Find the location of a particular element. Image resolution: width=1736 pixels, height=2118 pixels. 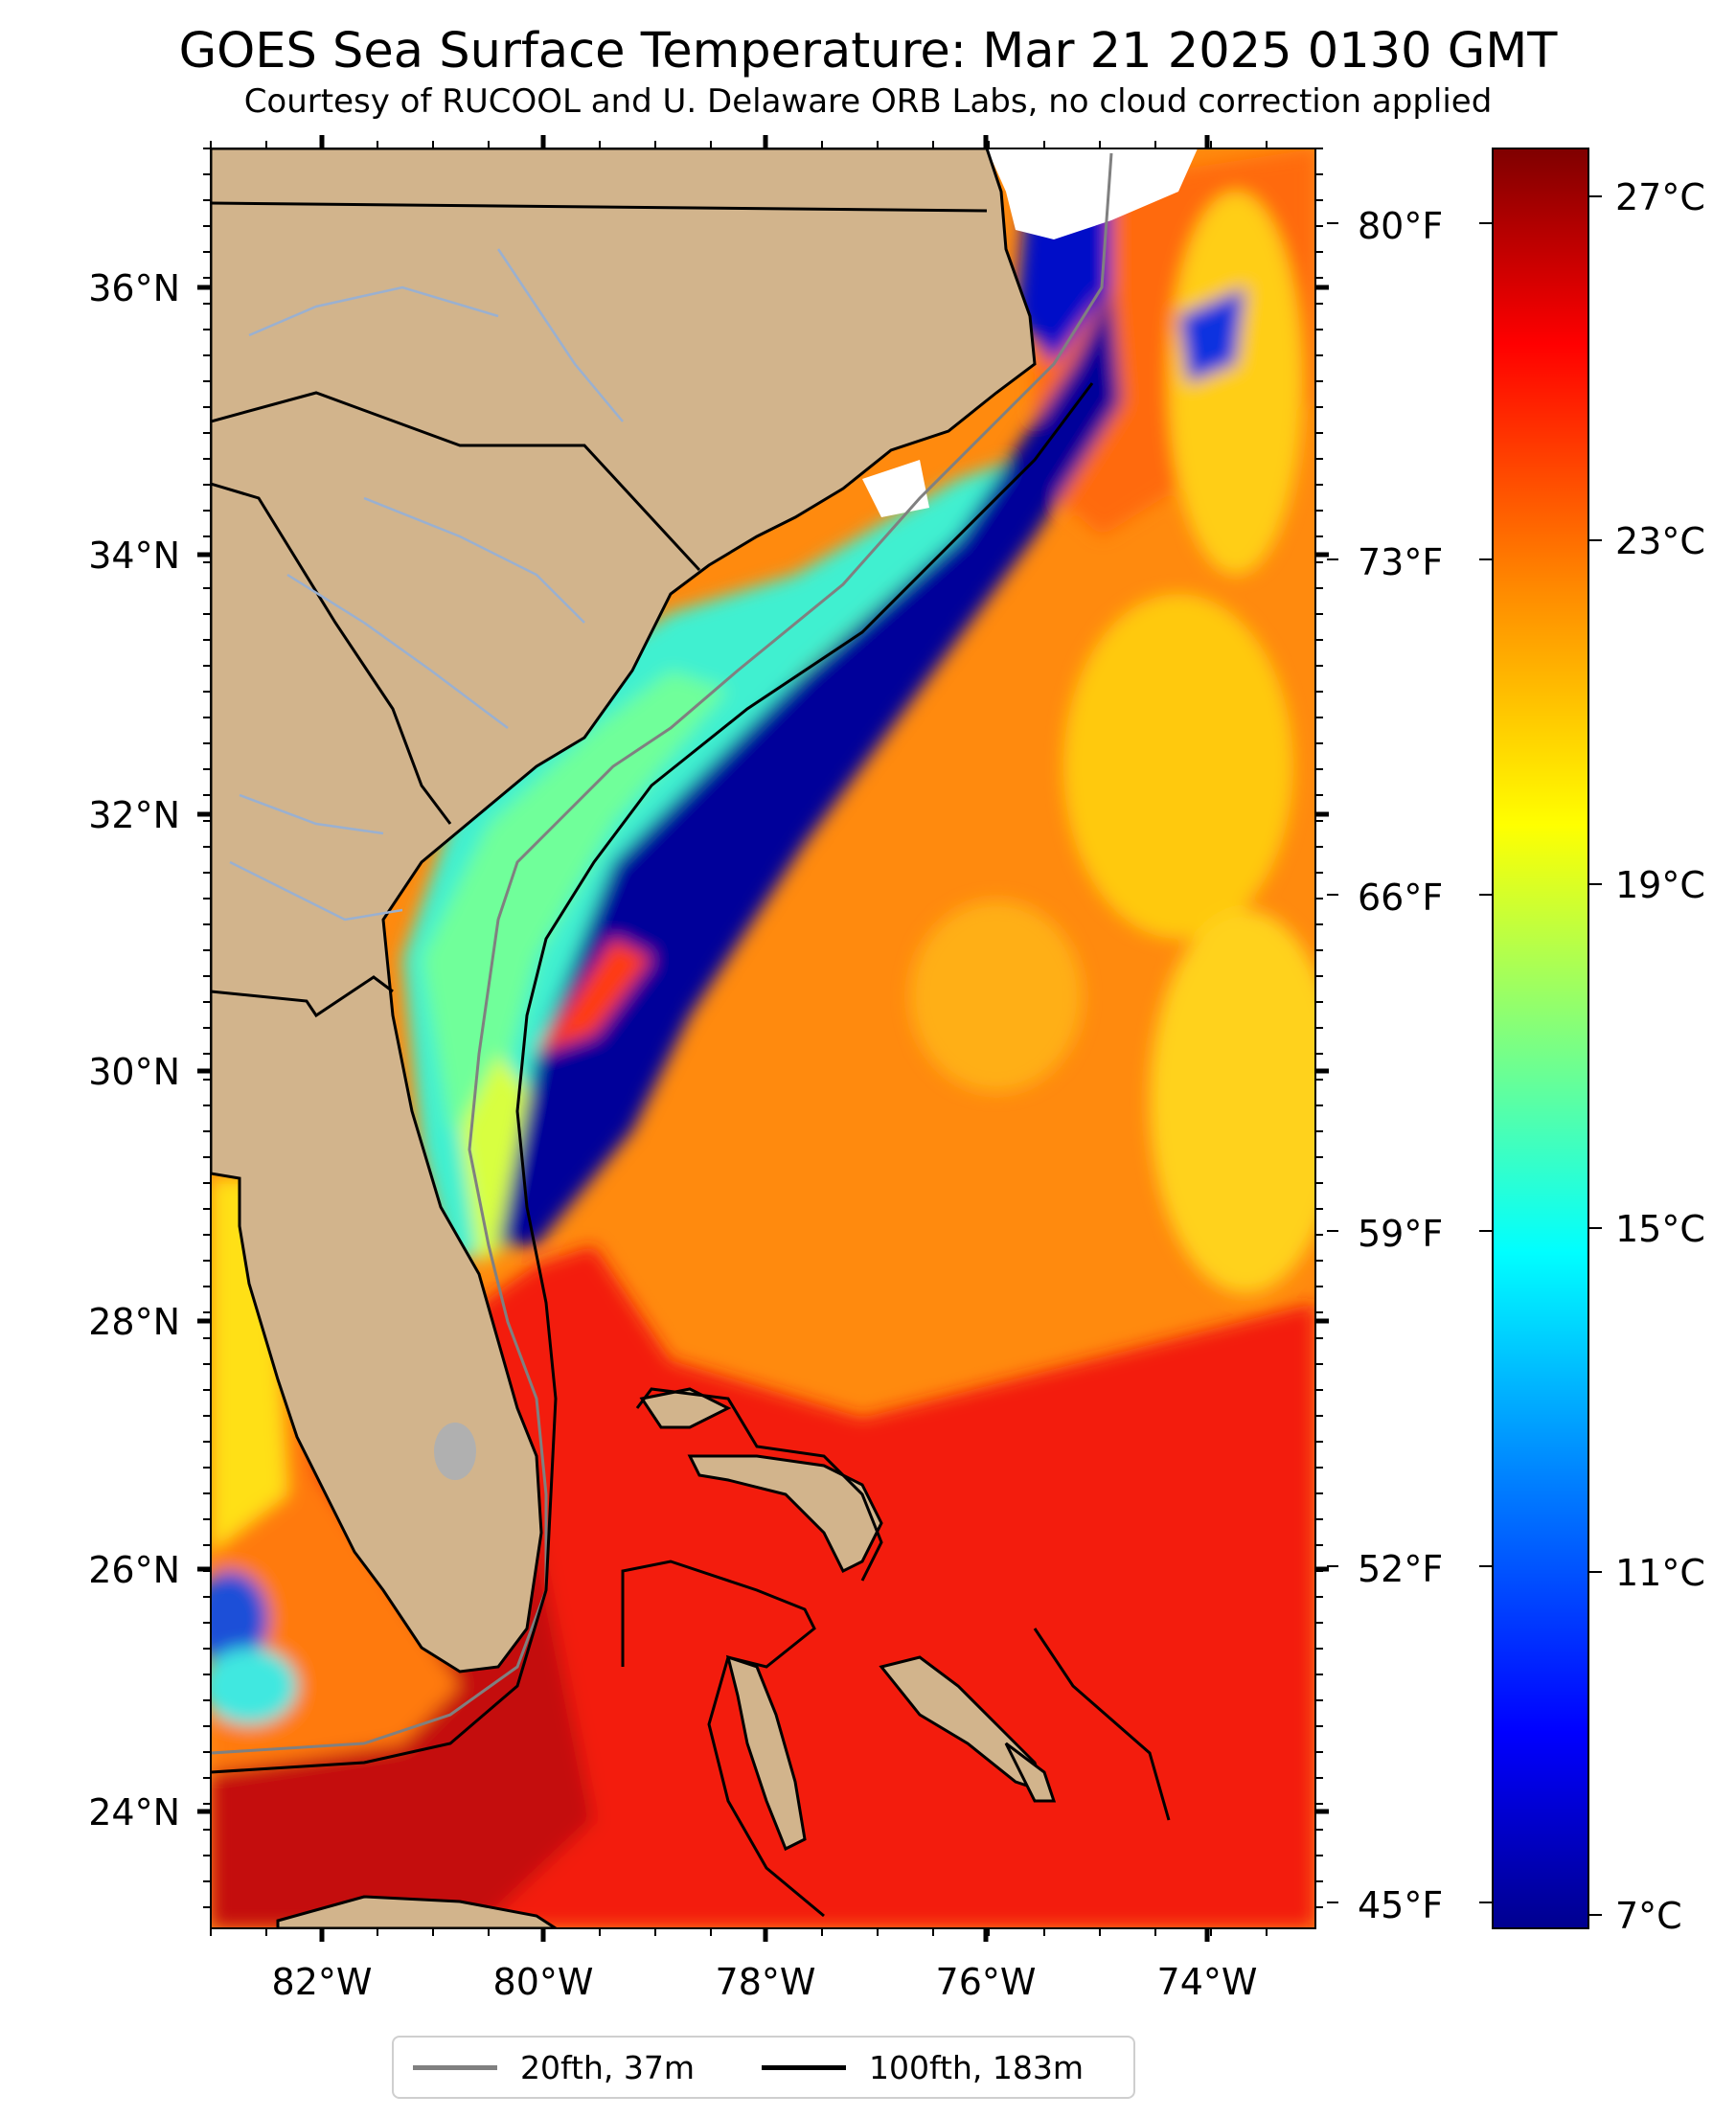

lon-label: 76°W is located at coordinates (987, 1982).